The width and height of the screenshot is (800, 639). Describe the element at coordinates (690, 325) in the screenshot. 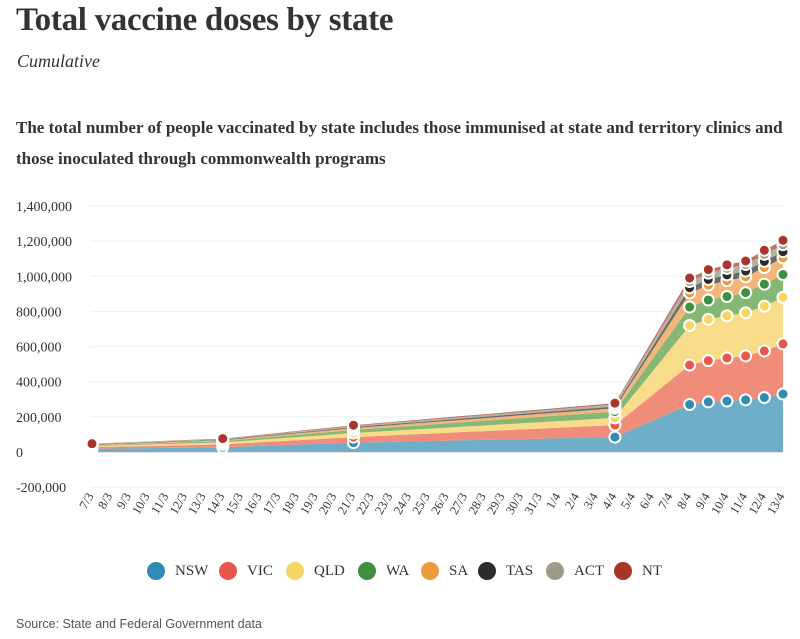

I see `marker-qld-8/4` at that location.